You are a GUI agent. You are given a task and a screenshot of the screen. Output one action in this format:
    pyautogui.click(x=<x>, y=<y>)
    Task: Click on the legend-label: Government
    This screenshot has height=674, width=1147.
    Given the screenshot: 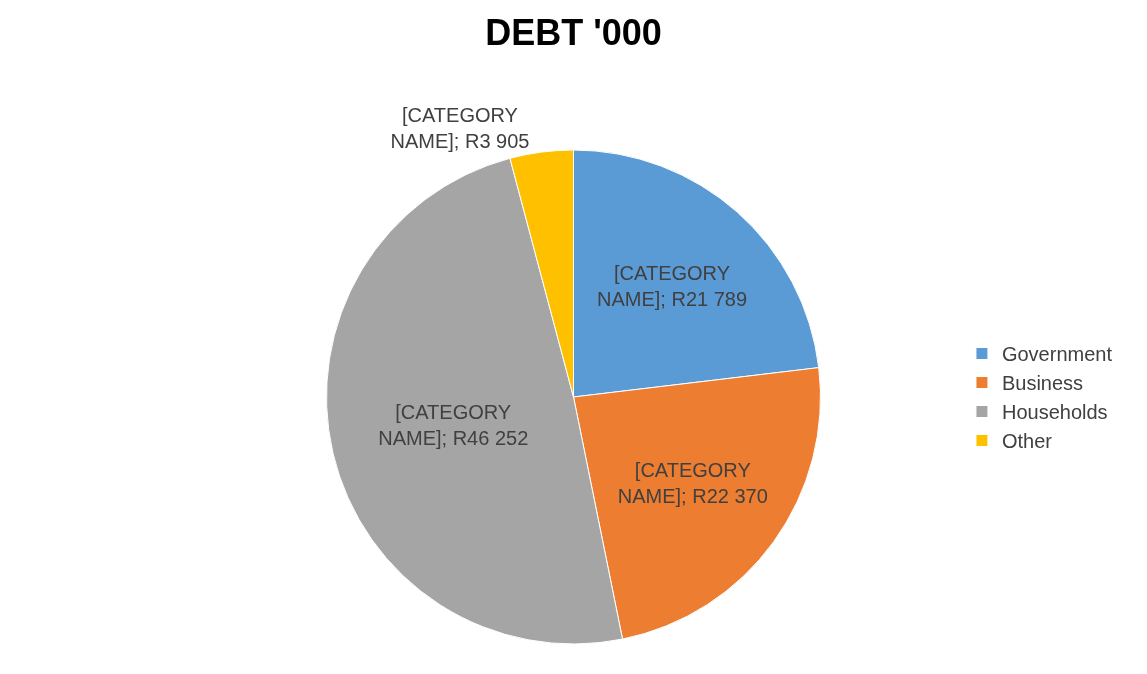 What is the action you would take?
    pyautogui.click(x=1057, y=354)
    